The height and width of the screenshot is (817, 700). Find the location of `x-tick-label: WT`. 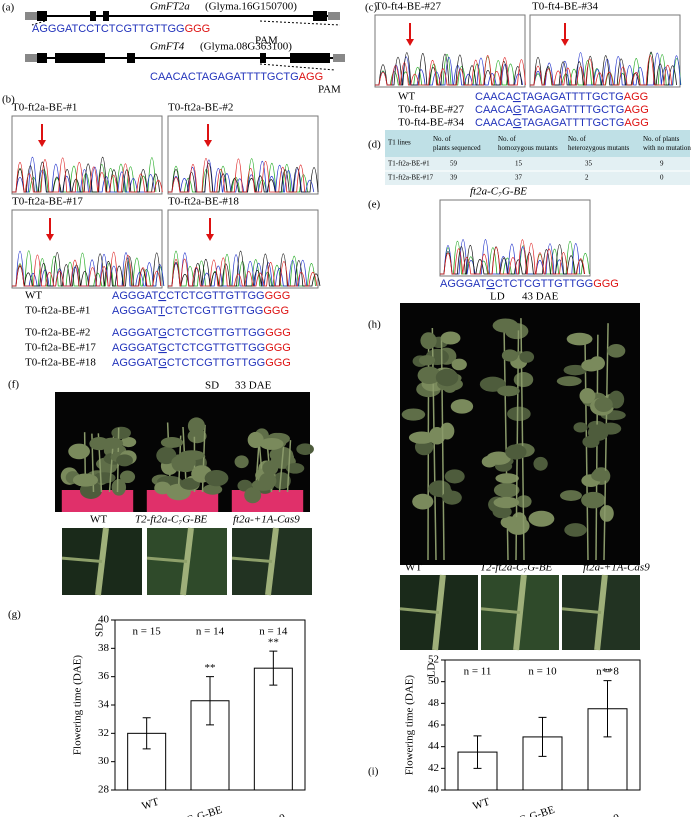

x-tick-label: WT is located at coordinates (481, 804).